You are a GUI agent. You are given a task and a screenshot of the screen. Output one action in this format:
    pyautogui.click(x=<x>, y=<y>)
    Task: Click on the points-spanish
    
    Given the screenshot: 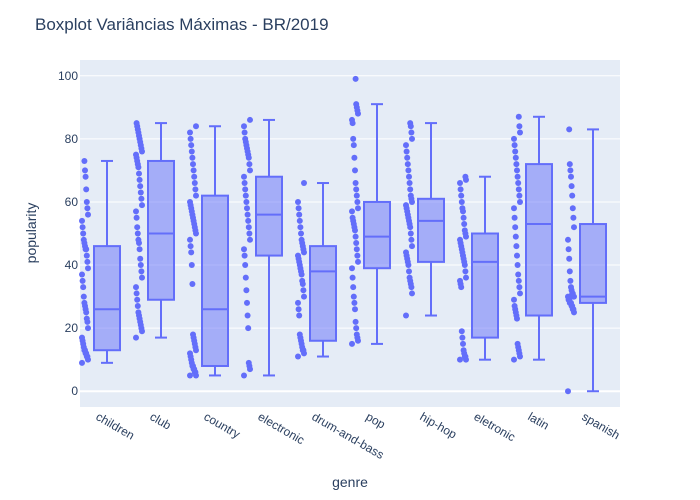 What is the action you would take?
    pyautogui.click(x=571, y=260)
    